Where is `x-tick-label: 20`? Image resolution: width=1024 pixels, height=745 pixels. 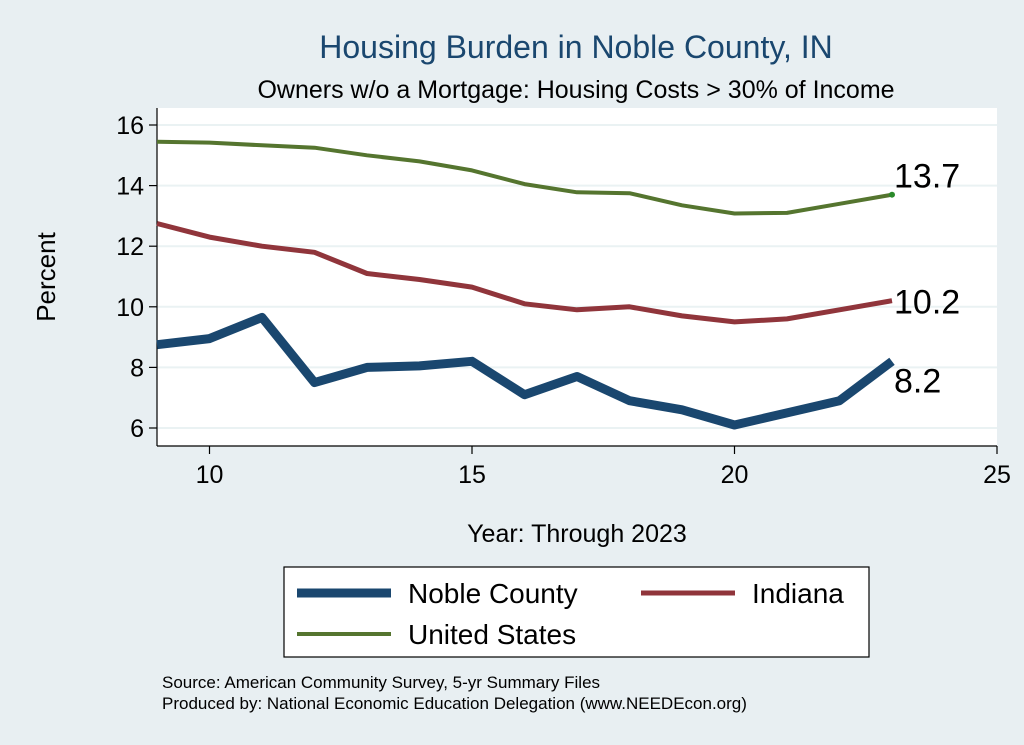 x-tick-label: 20 is located at coordinates (735, 475).